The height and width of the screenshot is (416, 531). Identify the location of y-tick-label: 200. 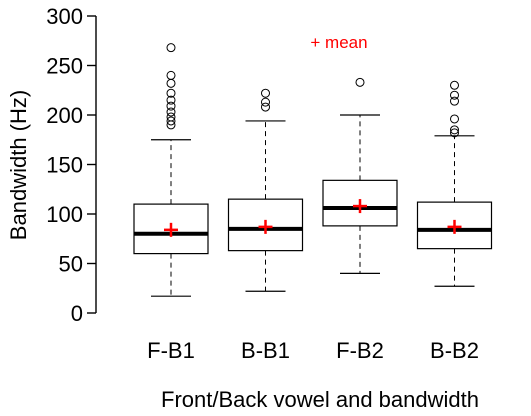
(64, 115).